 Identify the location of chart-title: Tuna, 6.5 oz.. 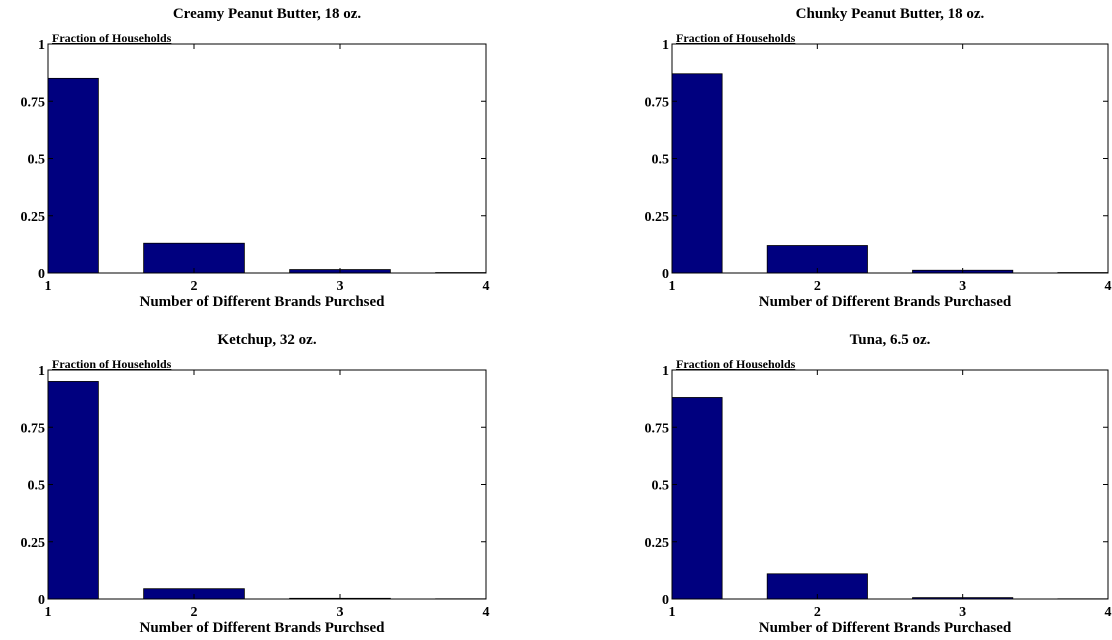
(890, 340).